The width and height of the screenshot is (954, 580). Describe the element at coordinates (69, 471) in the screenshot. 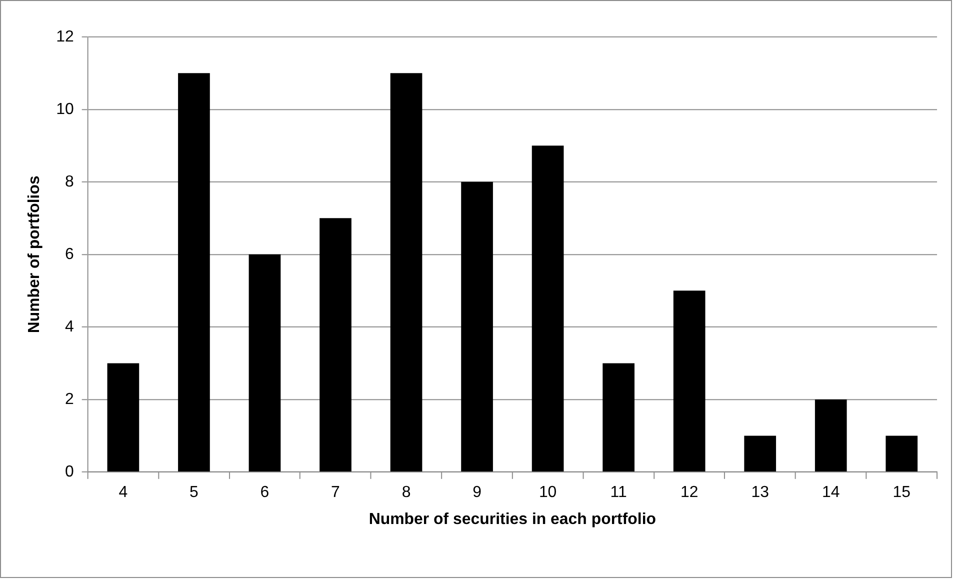

I see `y-tick-label: 0` at that location.